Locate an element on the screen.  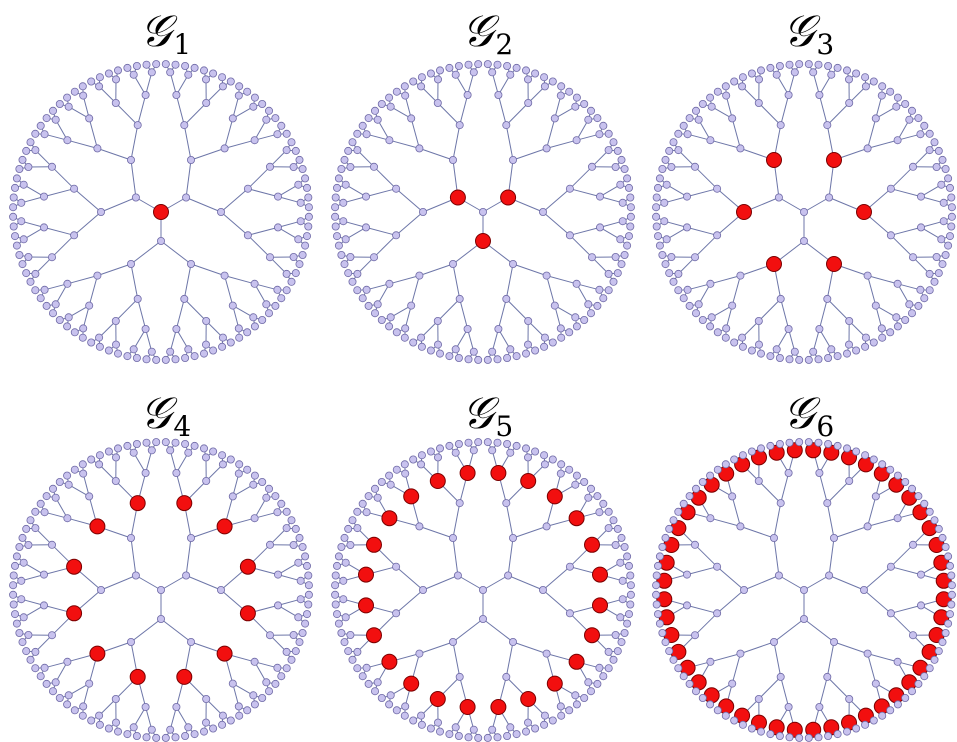
panel-title-subscript: 1 is located at coordinates (182, 44).